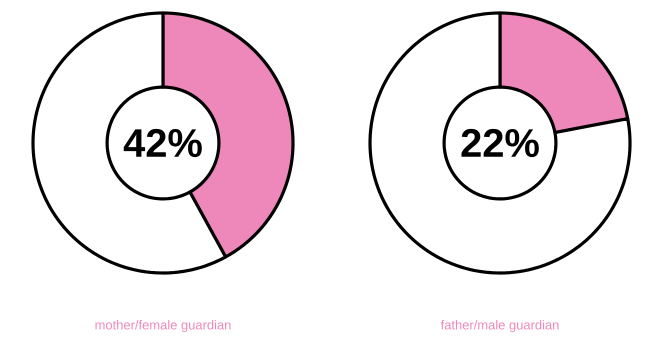  Describe the element at coordinates (163, 143) in the screenshot. I see `text: 42%` at that location.